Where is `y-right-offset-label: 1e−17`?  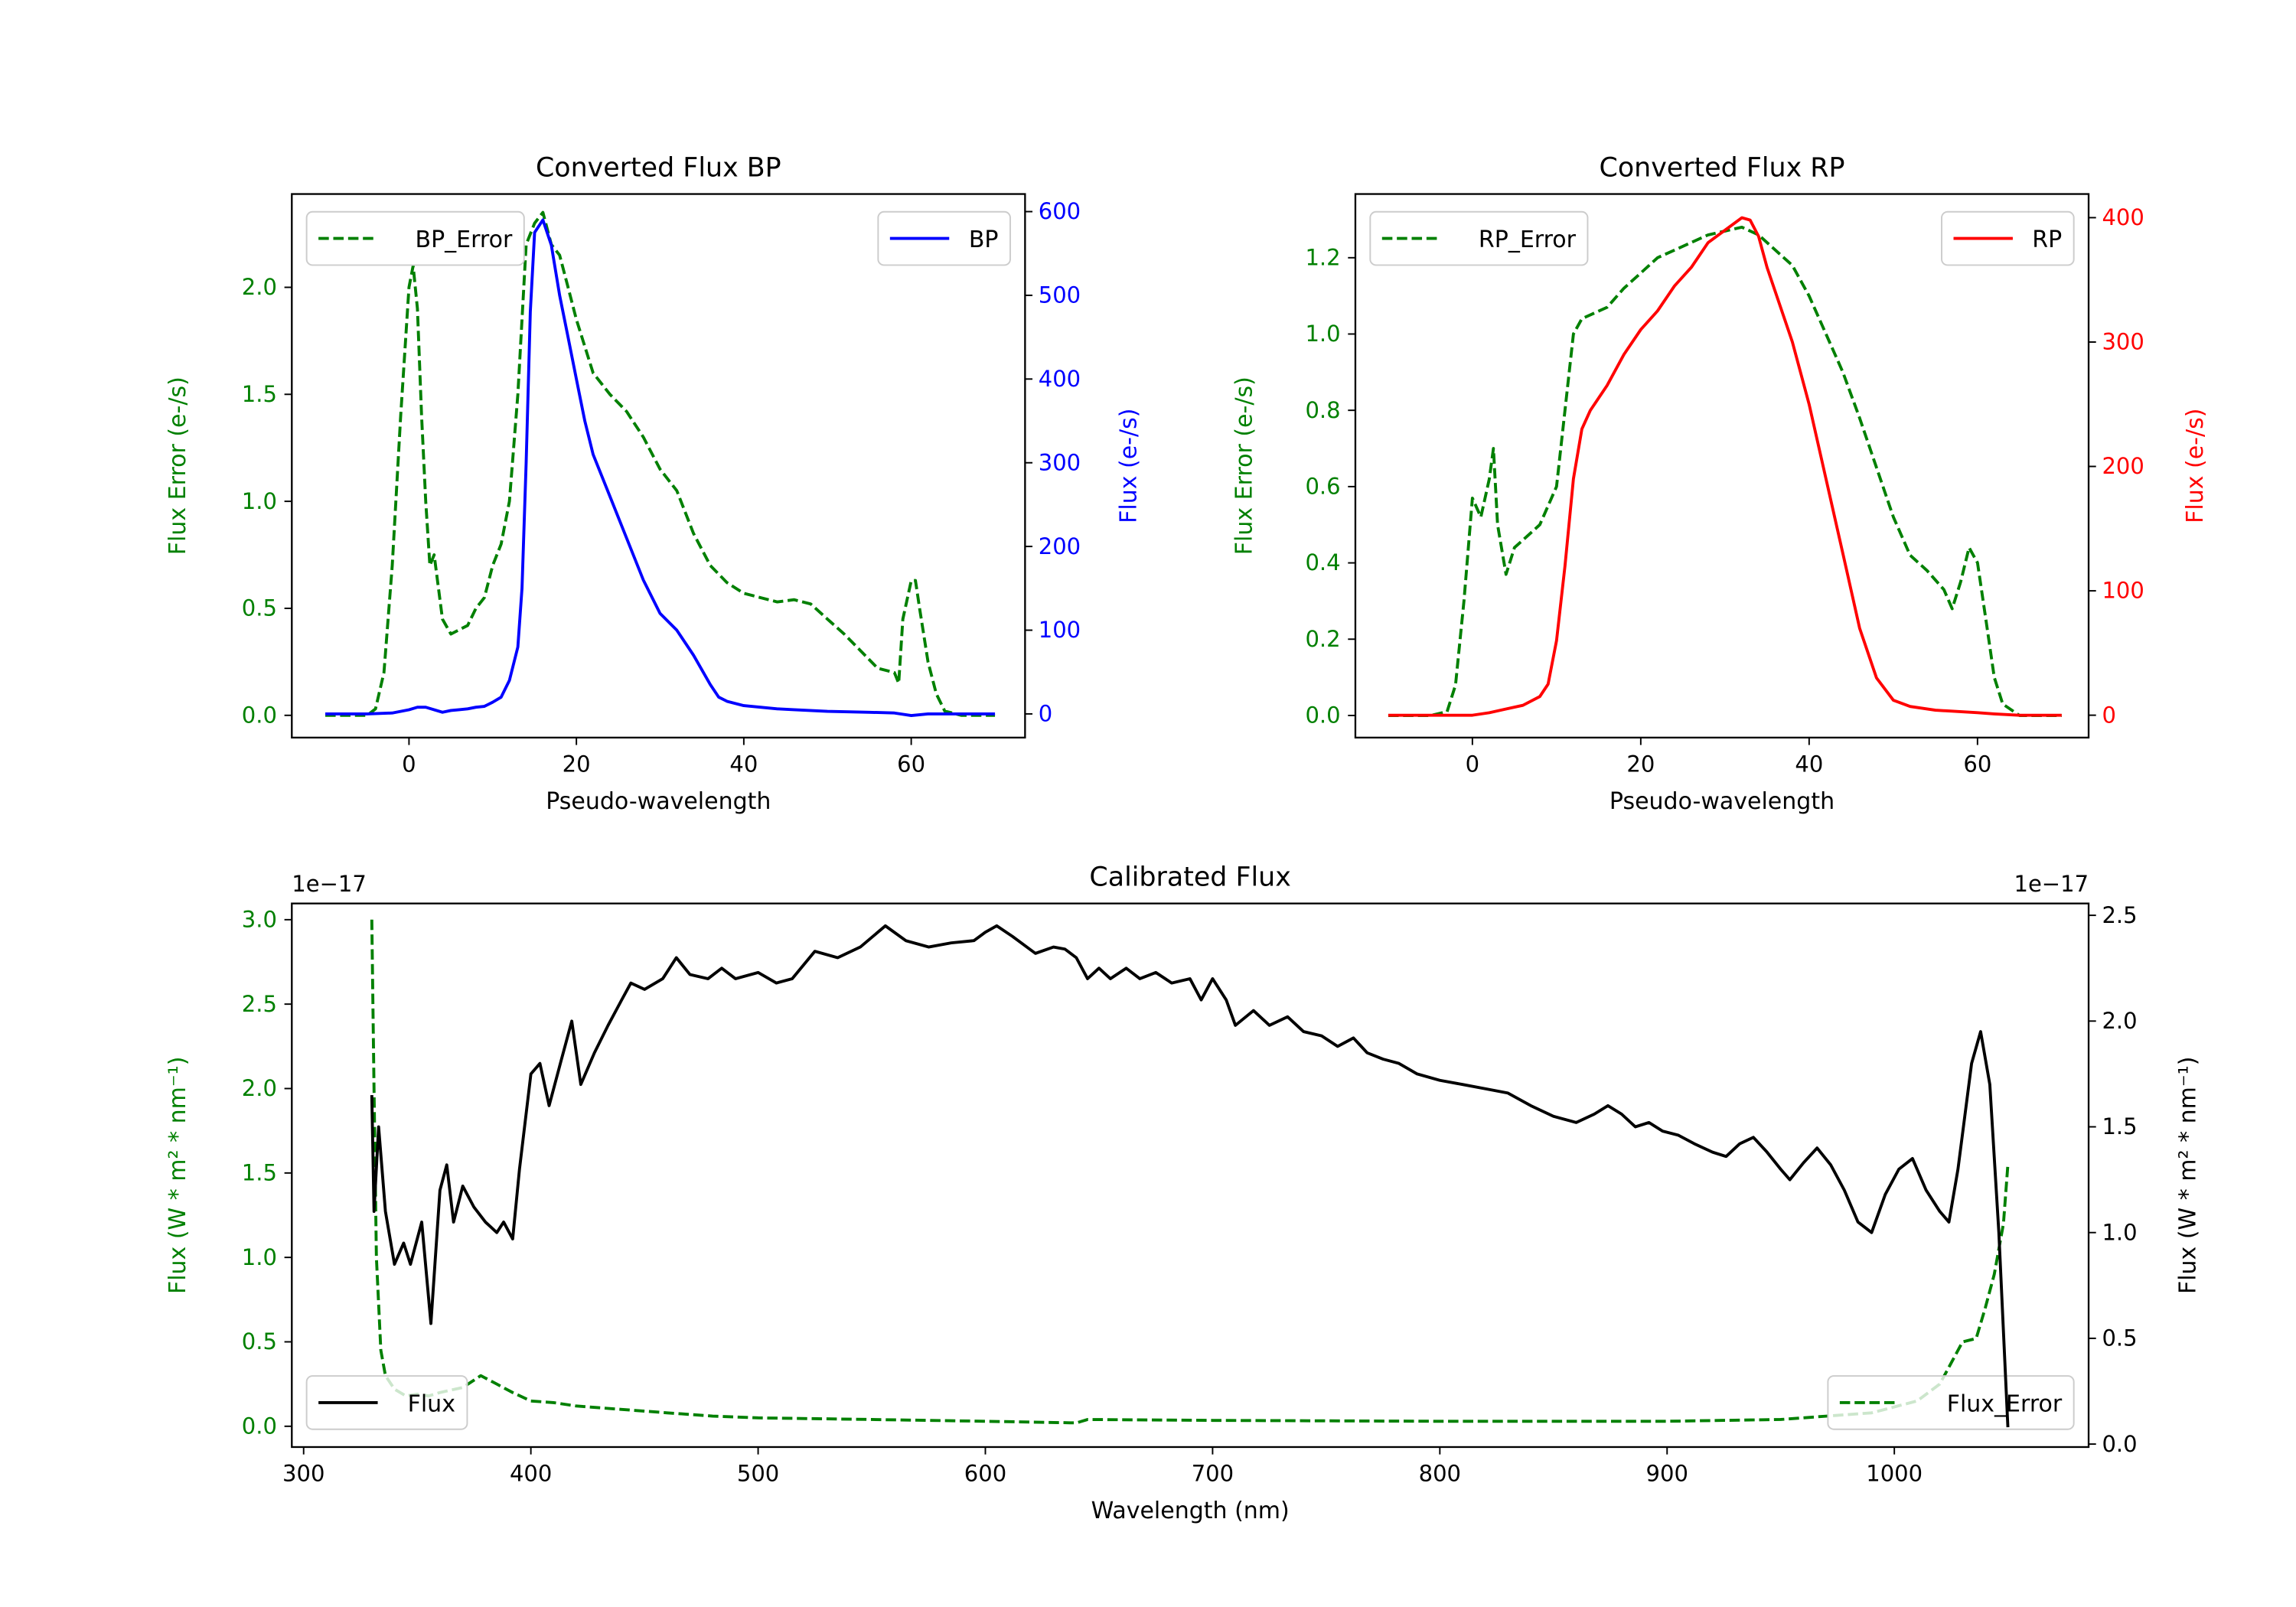 y-right-offset-label: 1e−17 is located at coordinates (2051, 884).